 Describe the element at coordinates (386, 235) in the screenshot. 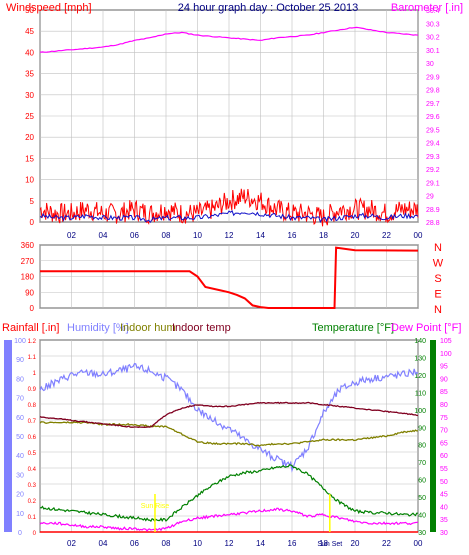

I see `hour-tick-label: 22` at that location.